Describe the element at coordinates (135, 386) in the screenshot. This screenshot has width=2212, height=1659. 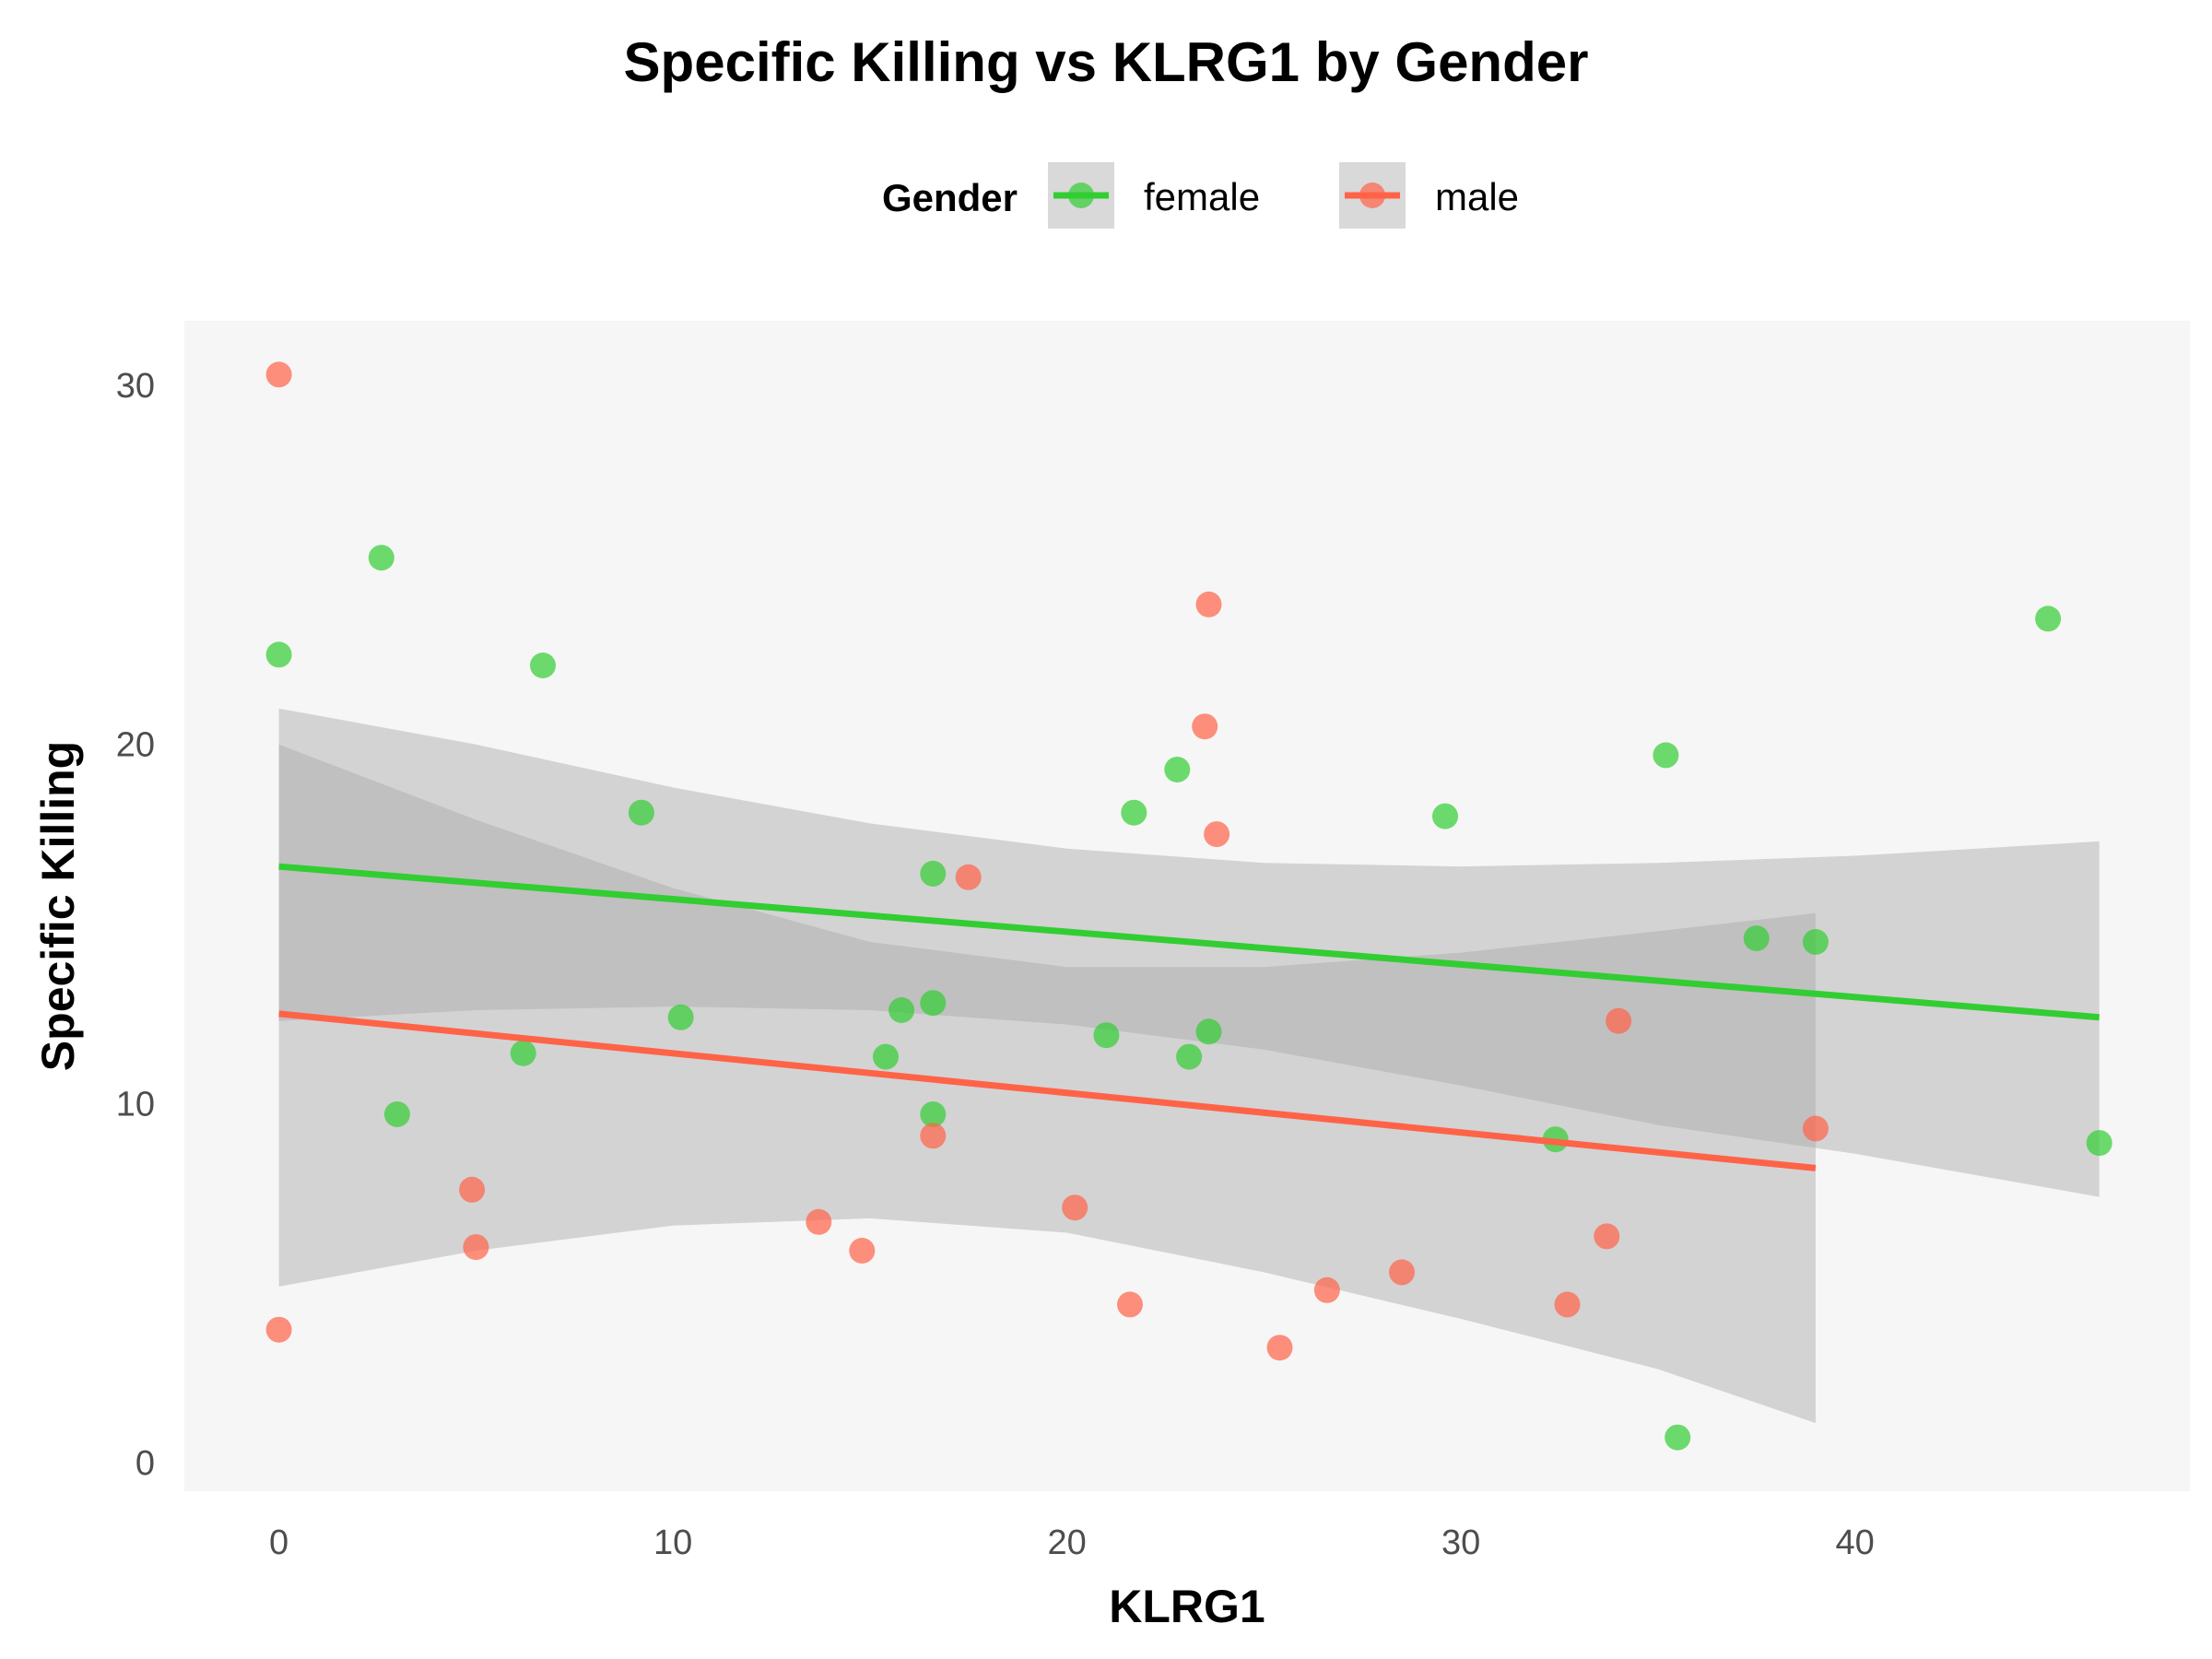
I see `y-tick-label-30: 30` at that location.